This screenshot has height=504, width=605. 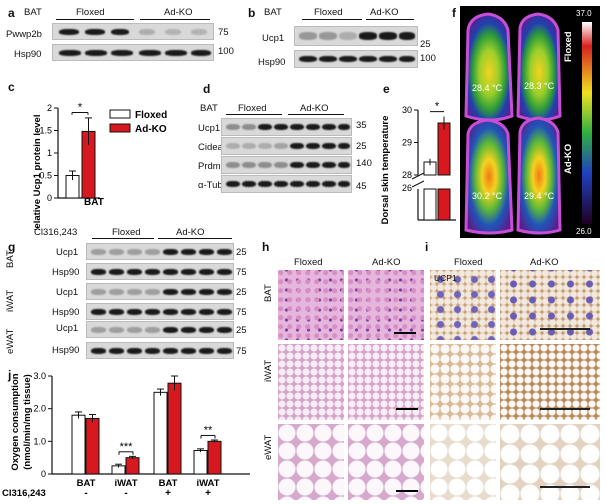 What do you see at coordinates (568, 158) in the screenshot?
I see `row-label: Ad-KO` at bounding box center [568, 158].